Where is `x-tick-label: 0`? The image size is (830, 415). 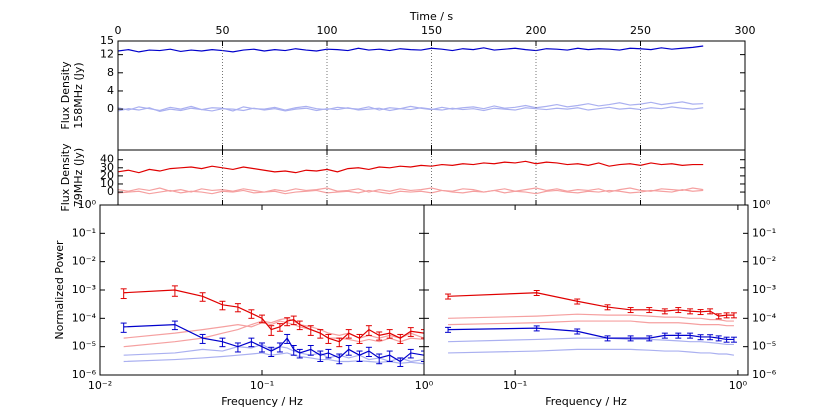 x-tick-label: 0 is located at coordinates (118, 30).